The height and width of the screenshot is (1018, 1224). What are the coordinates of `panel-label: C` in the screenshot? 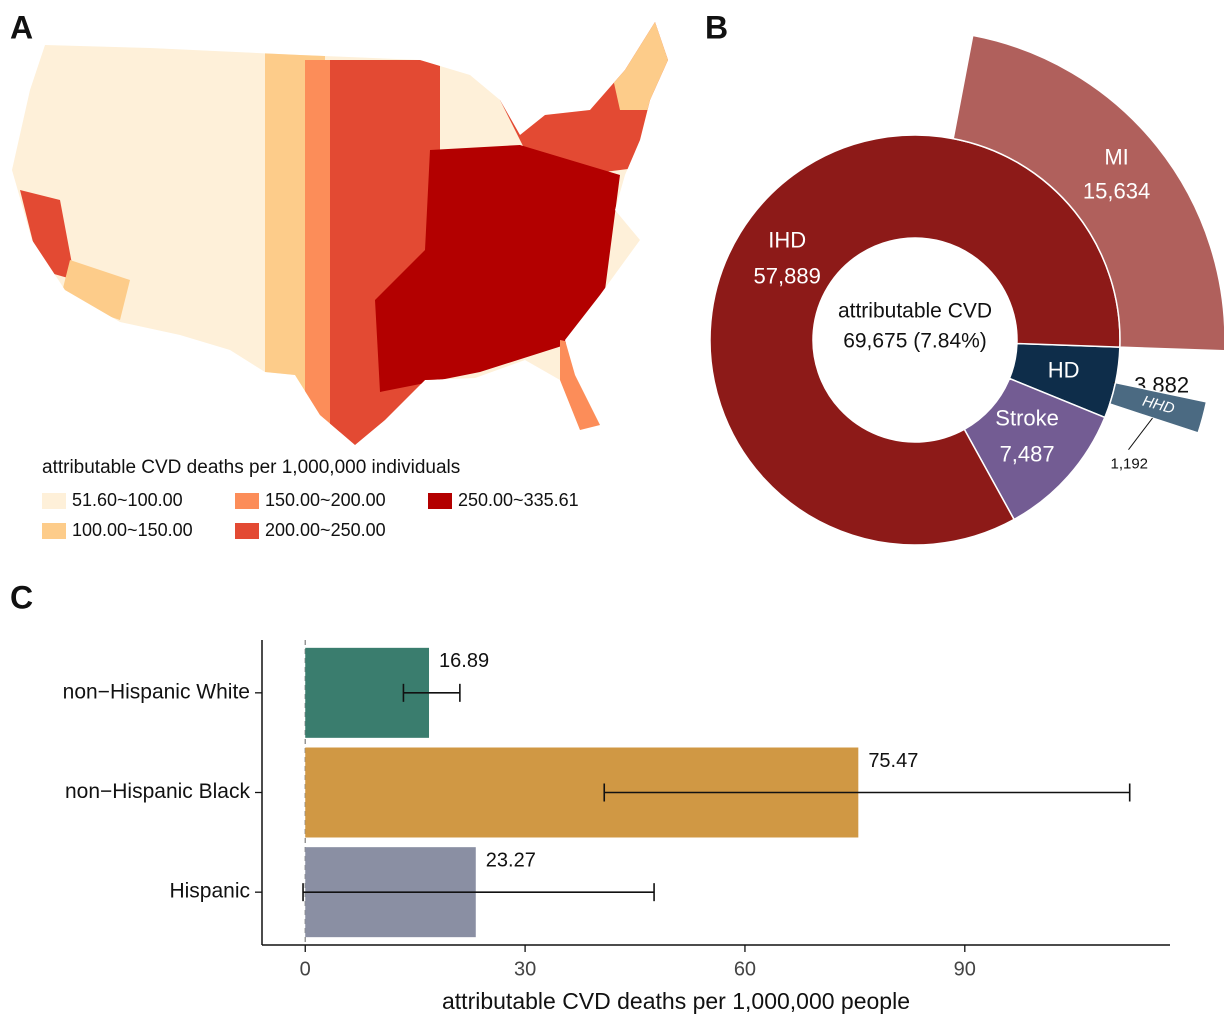 It's located at (21, 597).